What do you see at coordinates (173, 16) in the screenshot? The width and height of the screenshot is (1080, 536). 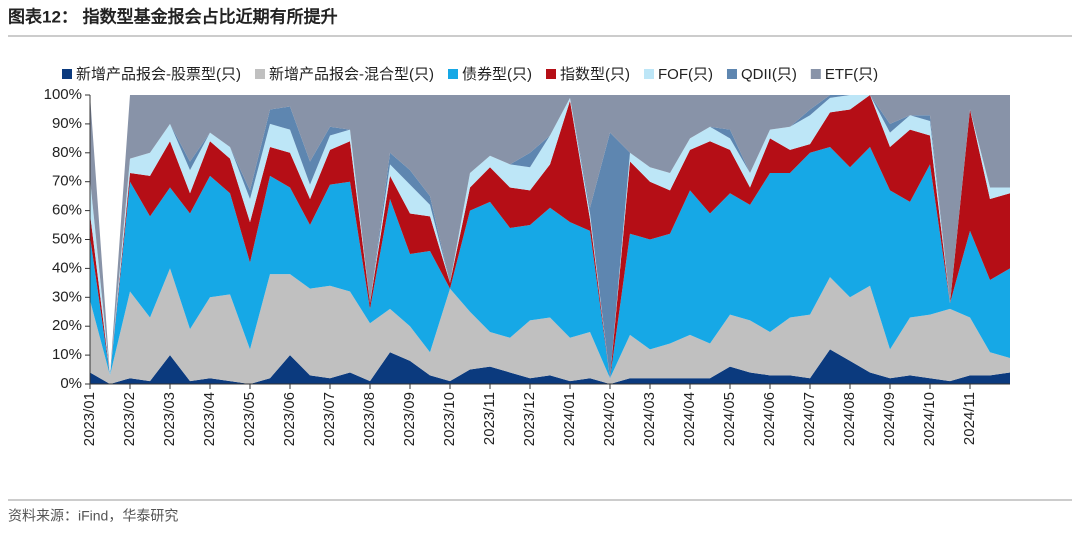 I see `chart-title: 图表12： 指数型基金报会占比近期有所提升` at bounding box center [173, 16].